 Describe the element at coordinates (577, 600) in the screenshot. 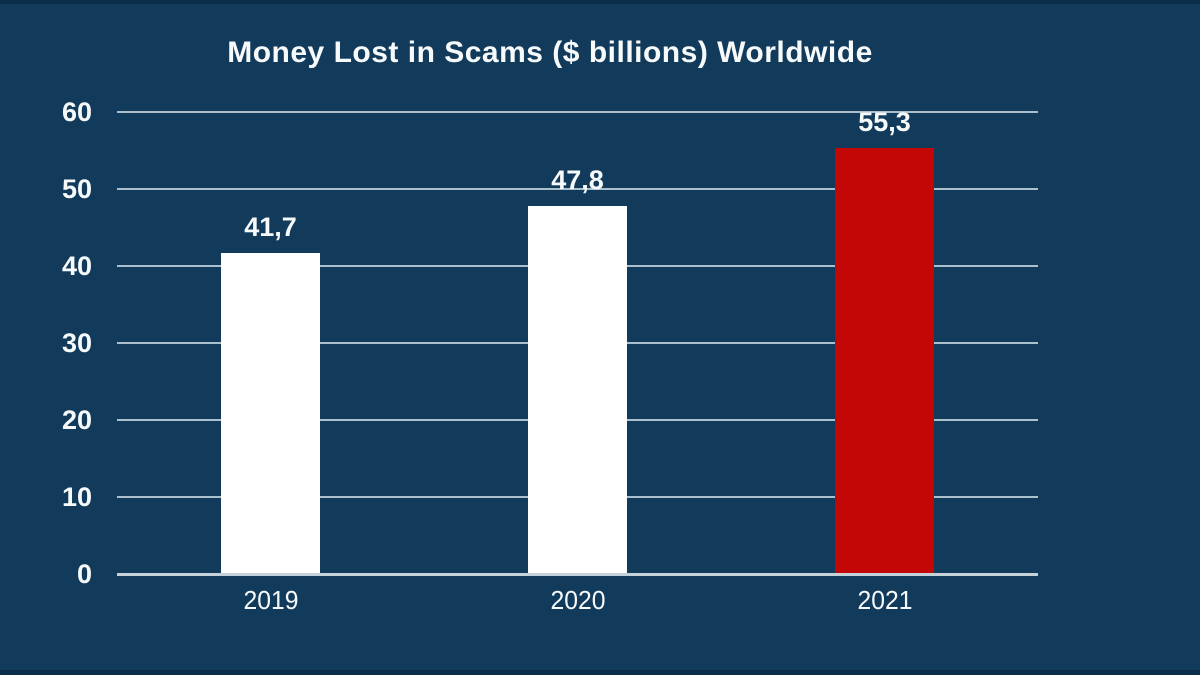

I see `x-axis-label-2020: 2020` at that location.